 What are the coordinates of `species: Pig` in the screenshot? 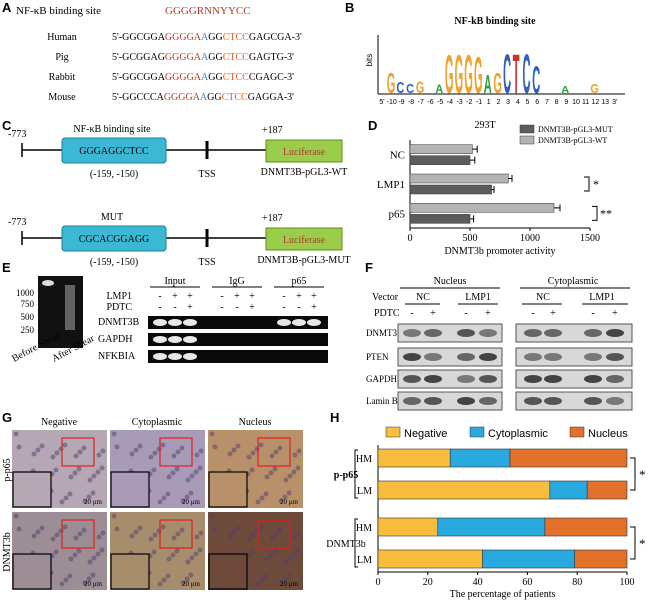 It's located at (61, 57).